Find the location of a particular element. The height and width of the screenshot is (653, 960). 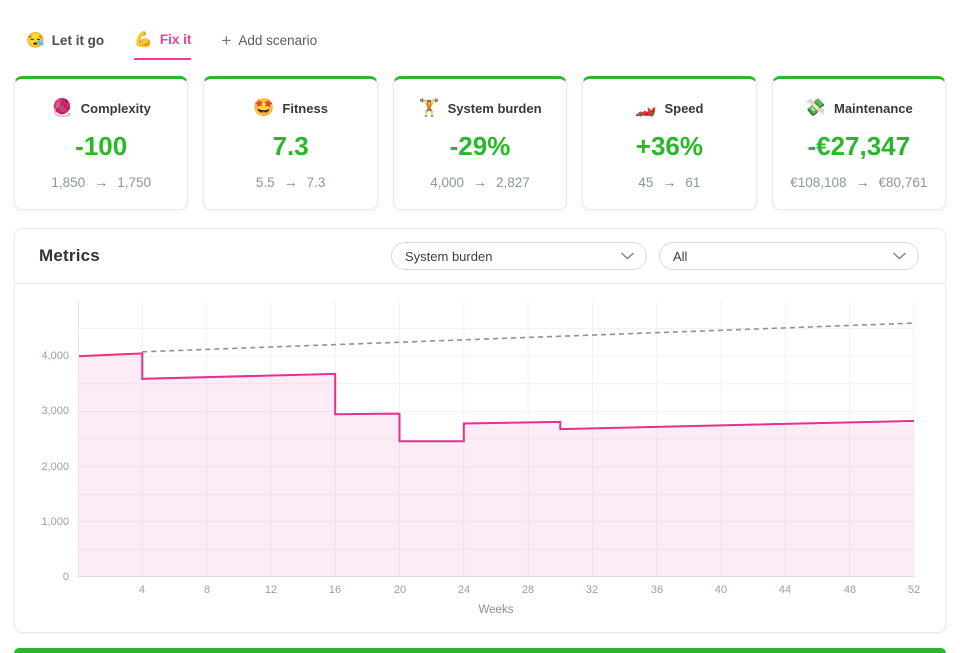

add-scenario-label: Add scenario is located at coordinates (278, 40).